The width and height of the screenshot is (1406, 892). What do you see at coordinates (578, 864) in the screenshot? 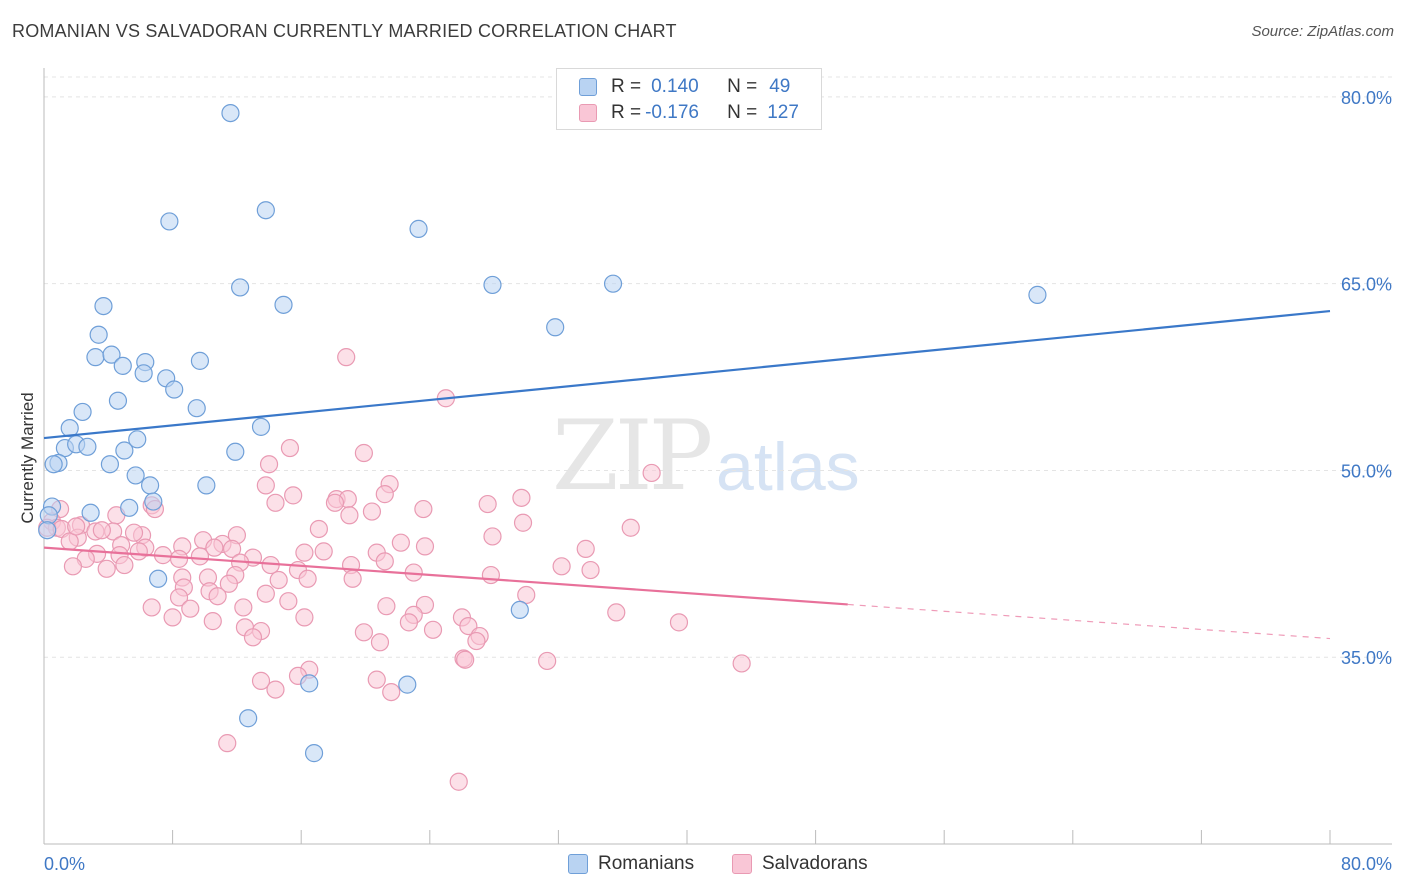
I see `bottom-legend-swatch-romanians` at bounding box center [578, 864].